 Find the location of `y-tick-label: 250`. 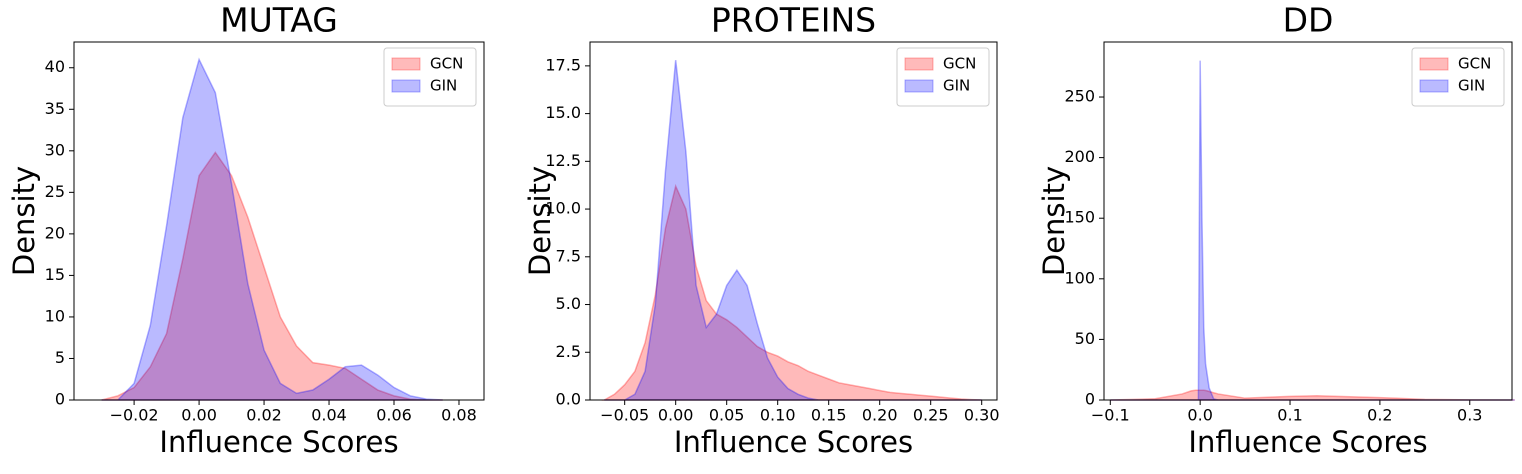

y-tick-label: 250 is located at coordinates (1079, 96).